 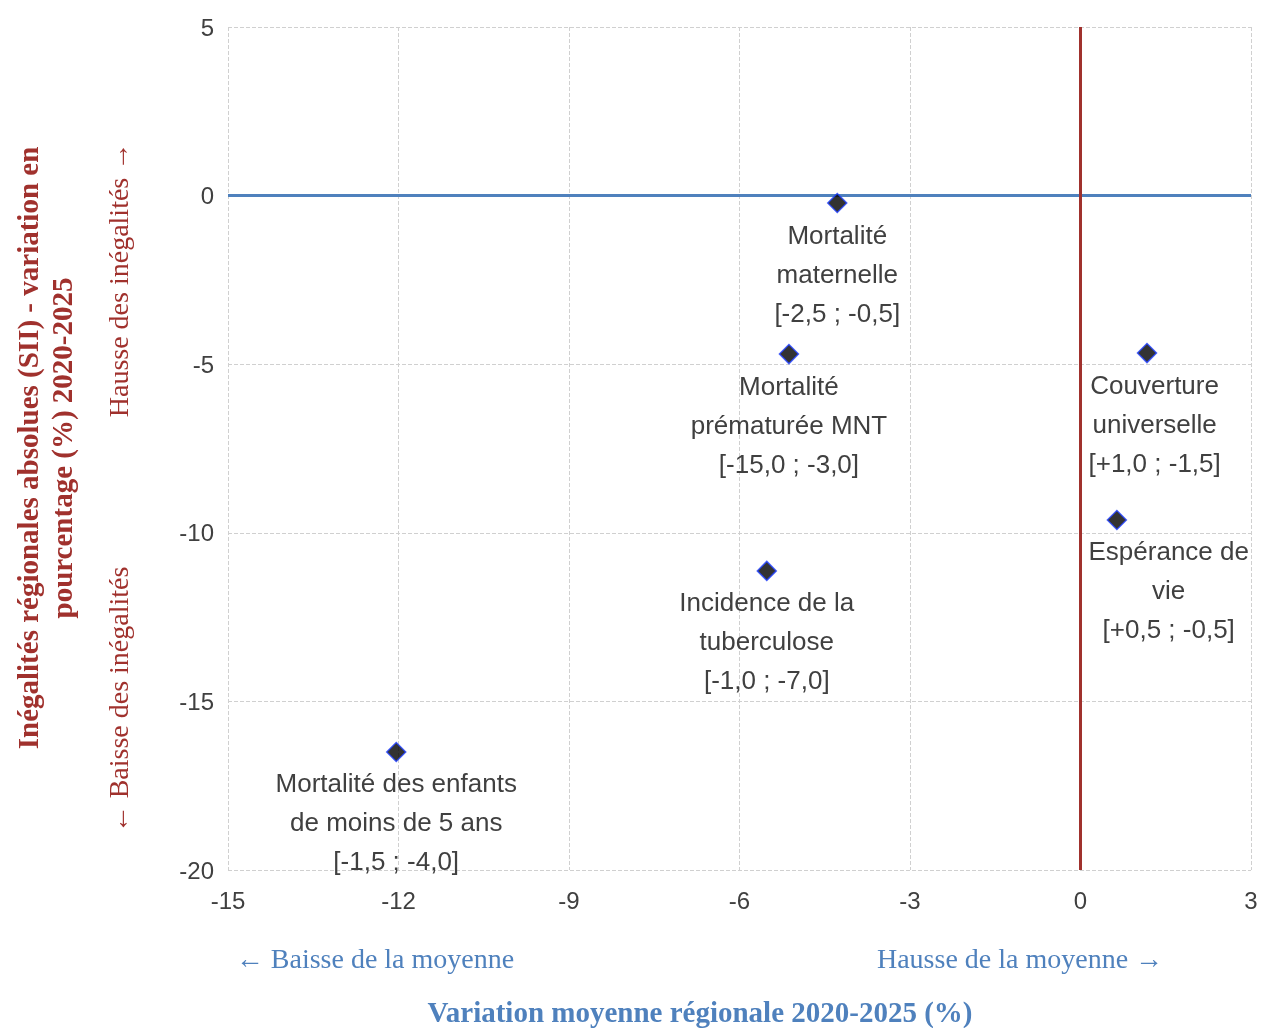 What do you see at coordinates (1168, 590) in the screenshot?
I see `annotation: Espérance de vie [+0,5 ; -0,5]` at bounding box center [1168, 590].